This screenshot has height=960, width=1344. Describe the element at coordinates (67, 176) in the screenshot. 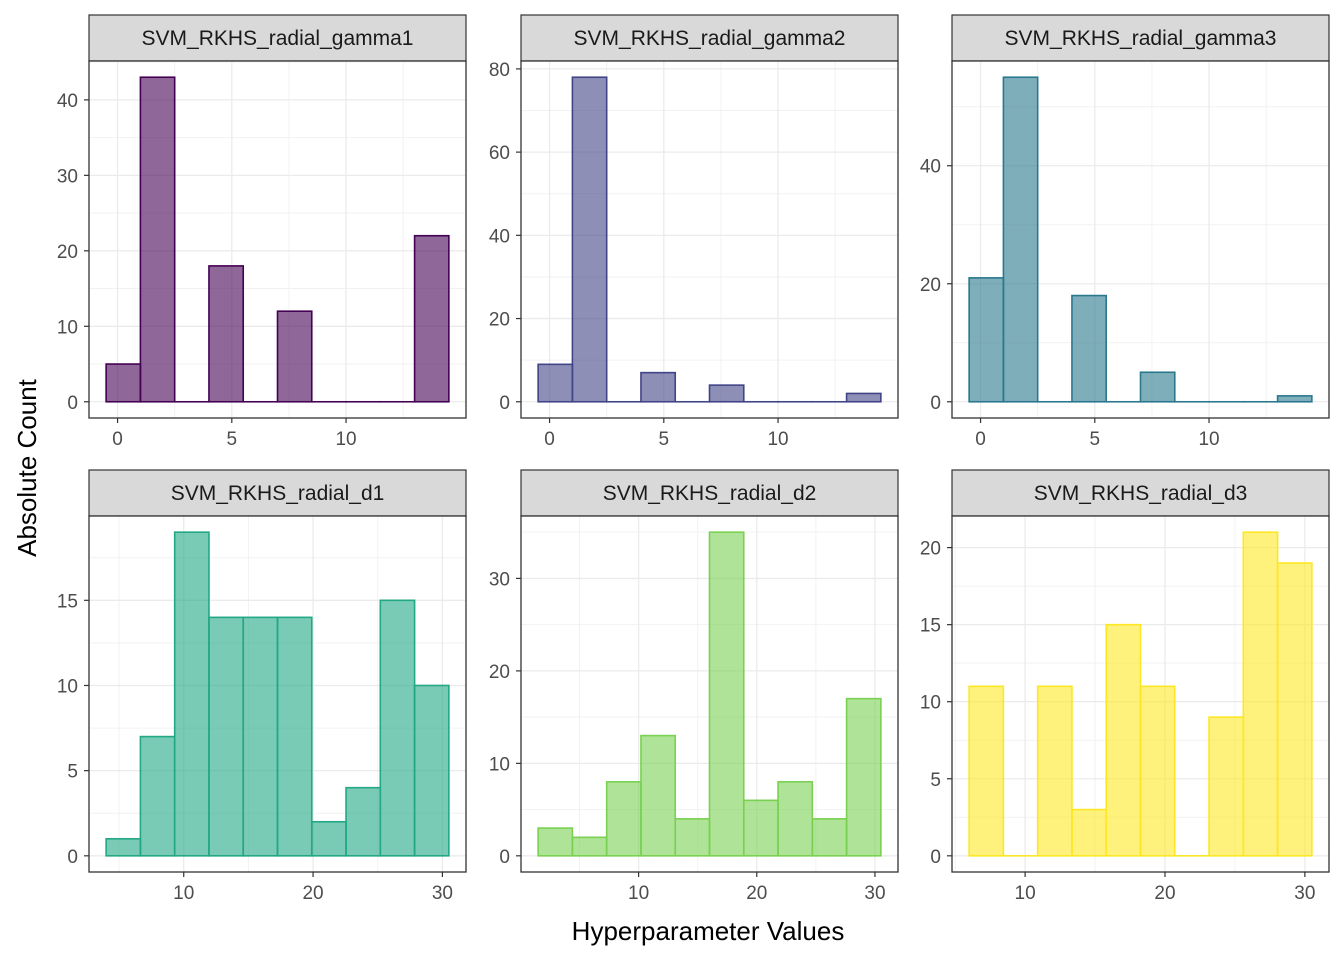

I see `y-tick-label: 30` at that location.